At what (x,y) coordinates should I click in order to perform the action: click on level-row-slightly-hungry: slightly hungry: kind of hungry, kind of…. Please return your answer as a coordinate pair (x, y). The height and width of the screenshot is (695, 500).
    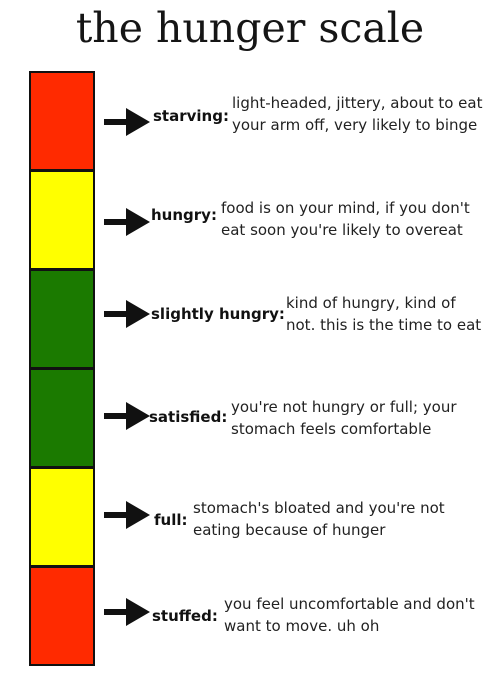
    Looking at the image, I should click on (299, 319).